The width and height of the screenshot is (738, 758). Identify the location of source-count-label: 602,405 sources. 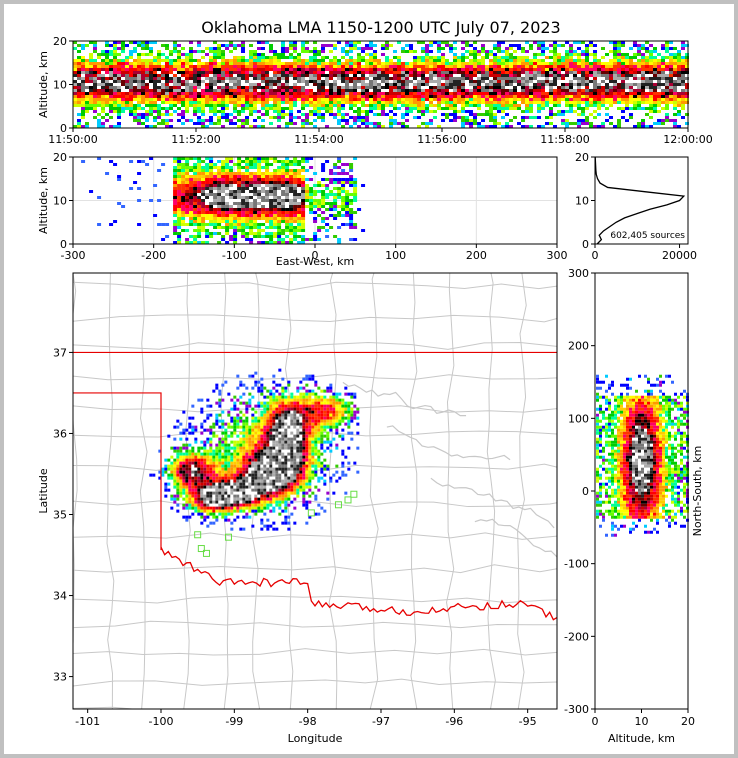
(647, 236).